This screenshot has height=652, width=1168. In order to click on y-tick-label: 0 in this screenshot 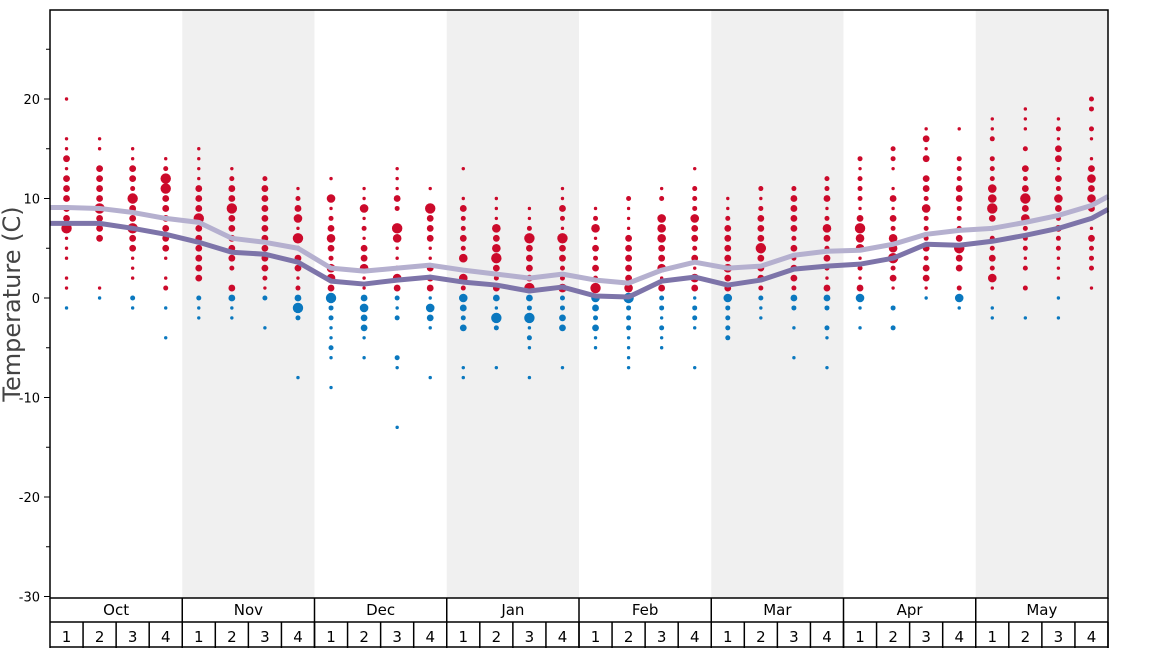, I will do `click(36, 299)`.